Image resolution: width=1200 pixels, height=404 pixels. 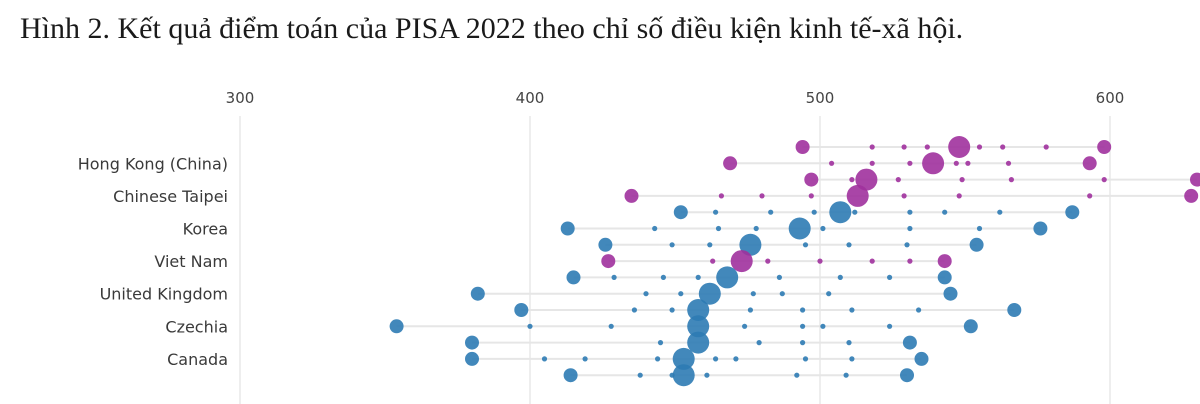 I want to click on country-label: Viet Nam, so click(x=191, y=261).